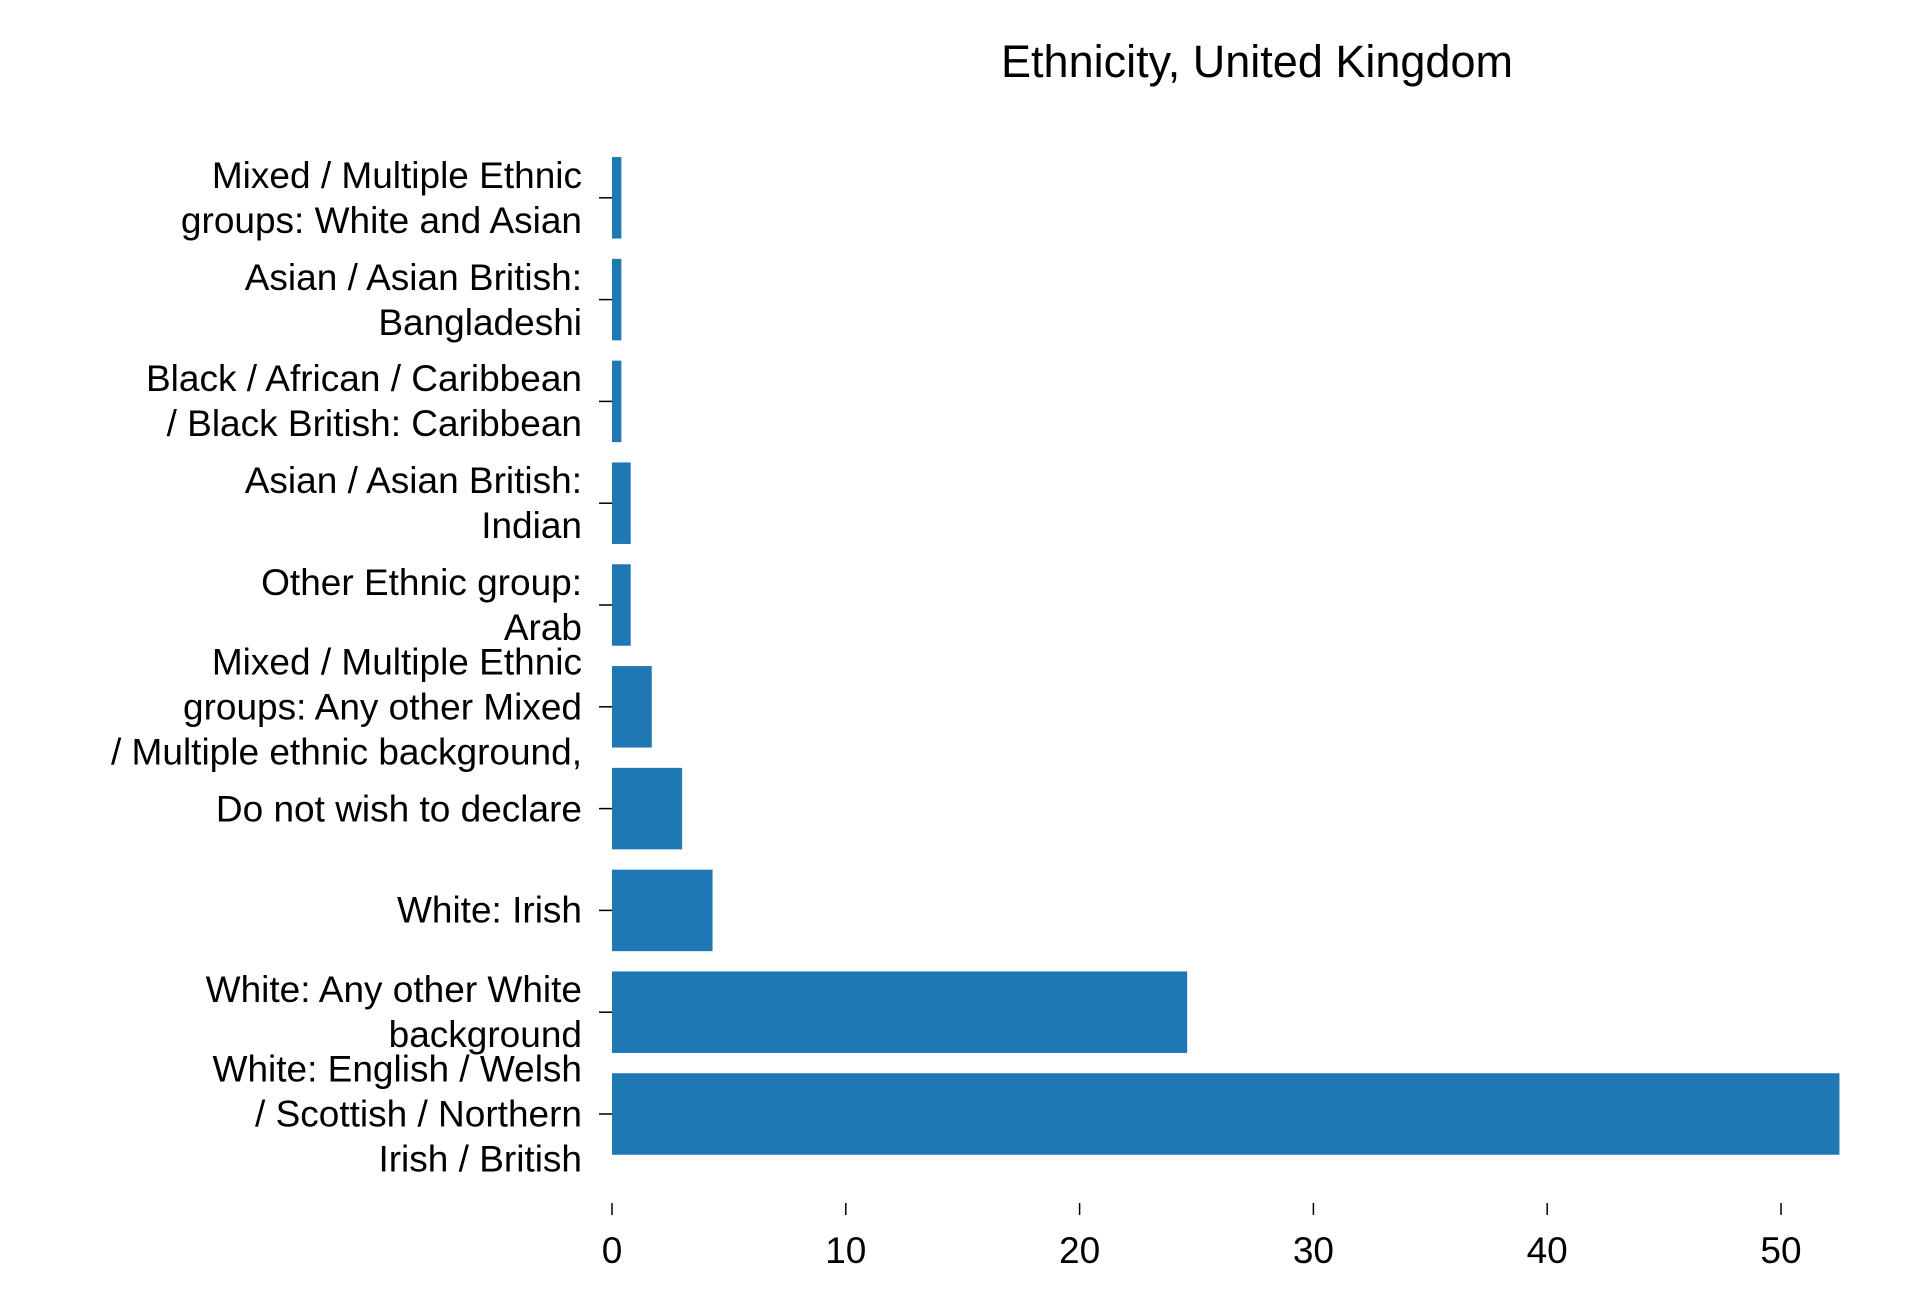 This screenshot has height=1300, width=1920. I want to click on x-tick-label: 50, so click(1780, 1250).